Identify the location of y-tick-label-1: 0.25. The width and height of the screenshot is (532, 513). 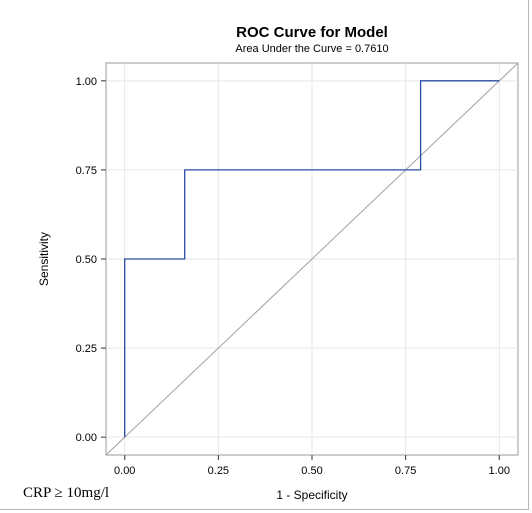
(86, 349).